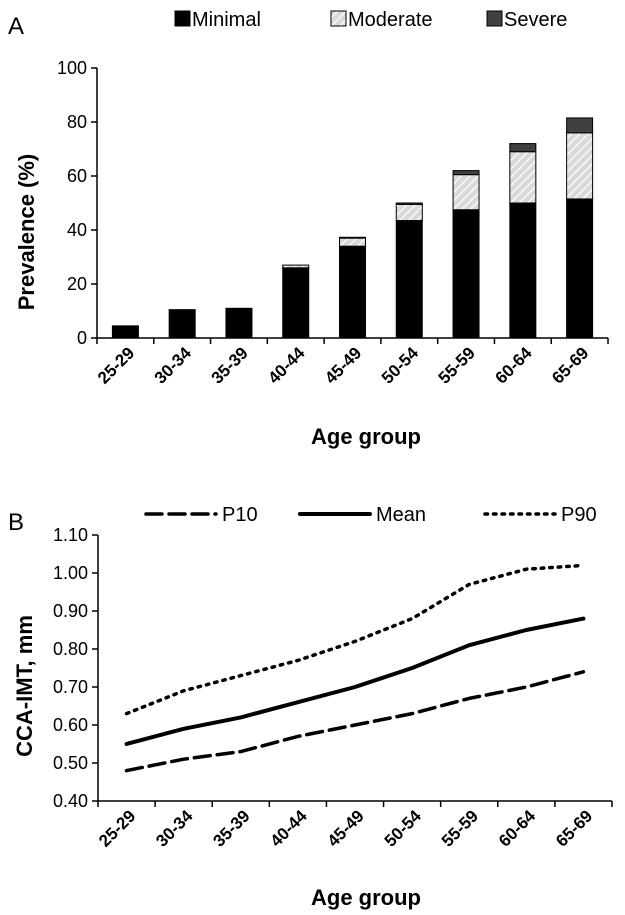 The image size is (625, 915). What do you see at coordinates (116, 365) in the screenshot?
I see `panel-a-x-tick-label: 25-29` at bounding box center [116, 365].